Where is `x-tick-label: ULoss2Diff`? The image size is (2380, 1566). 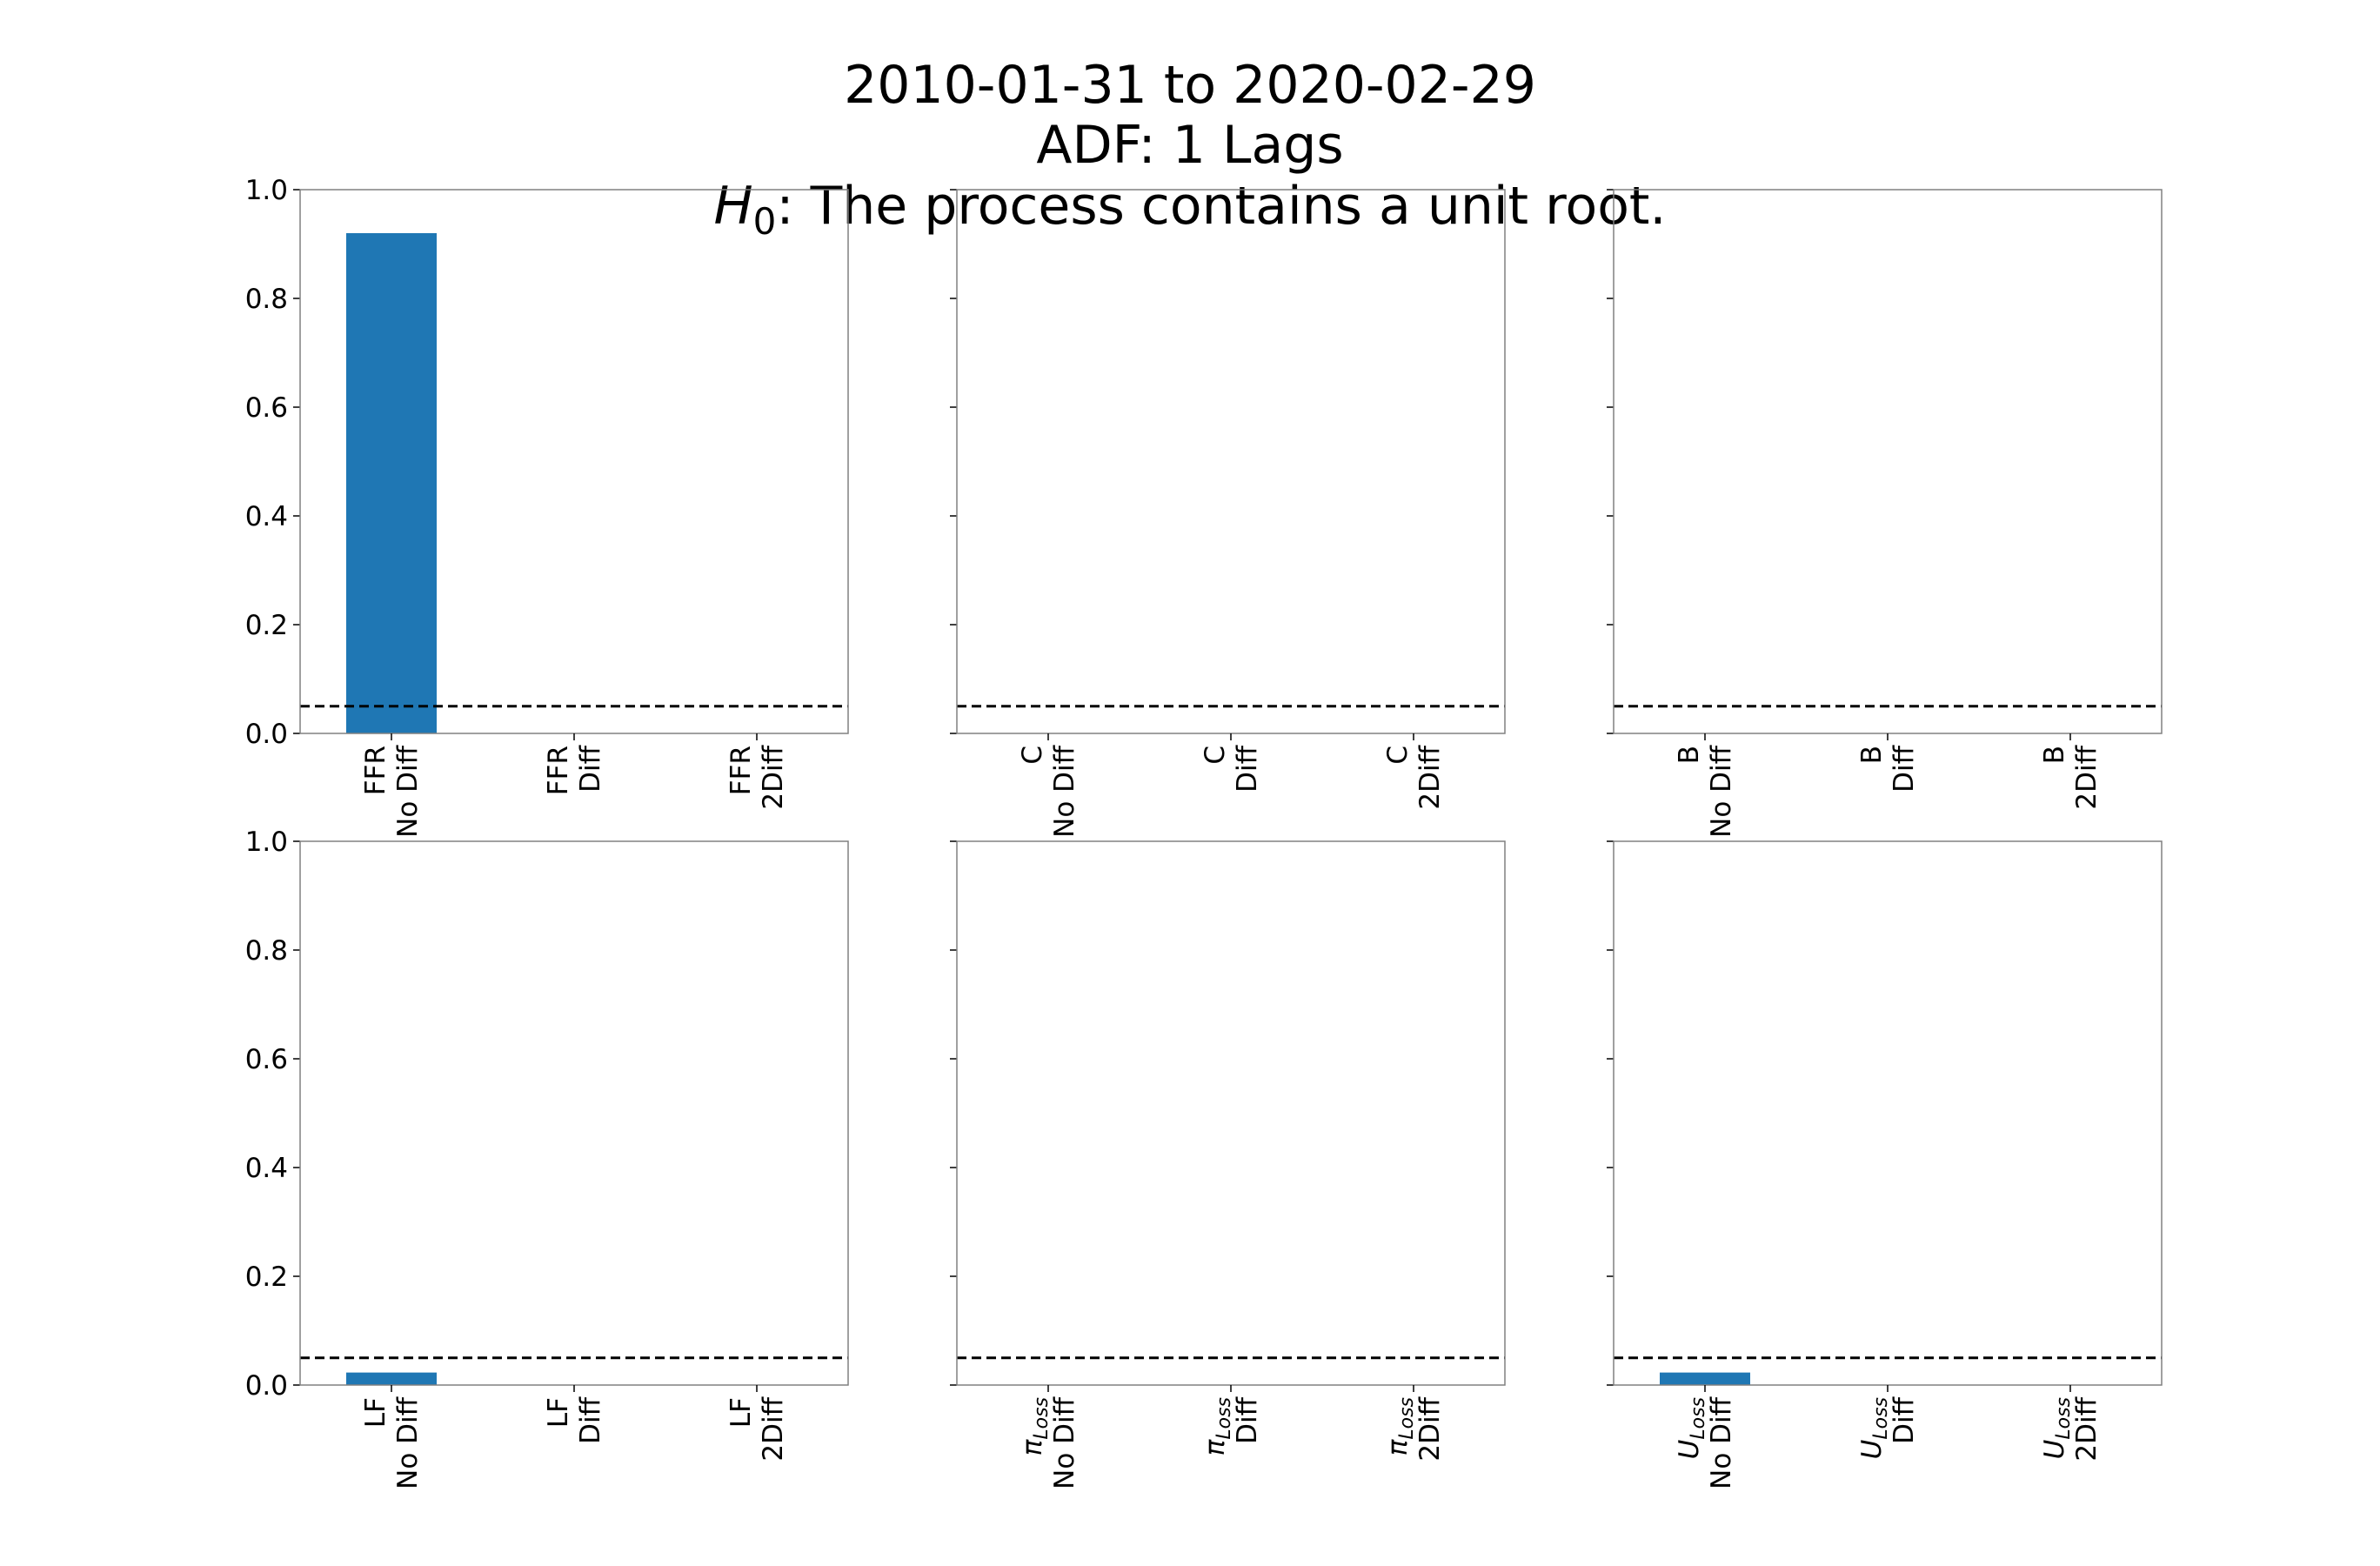 x-tick-label: ULoss2Diff is located at coordinates (2071, 1428).